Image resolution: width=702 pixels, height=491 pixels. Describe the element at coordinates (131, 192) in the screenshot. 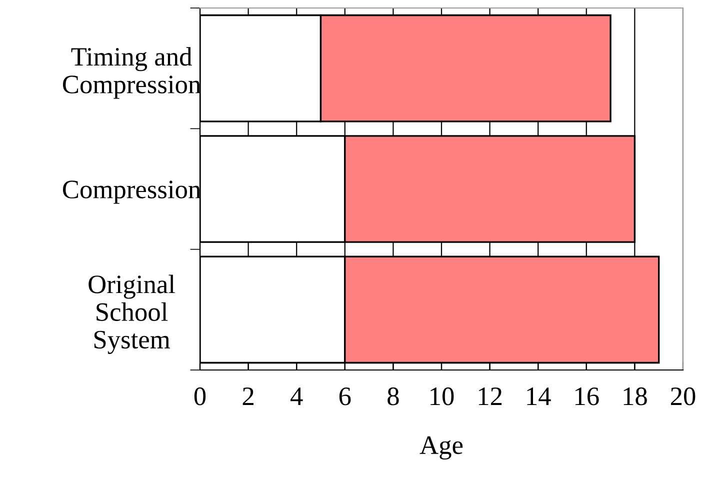

I see `y-tick-label: Compression` at that location.